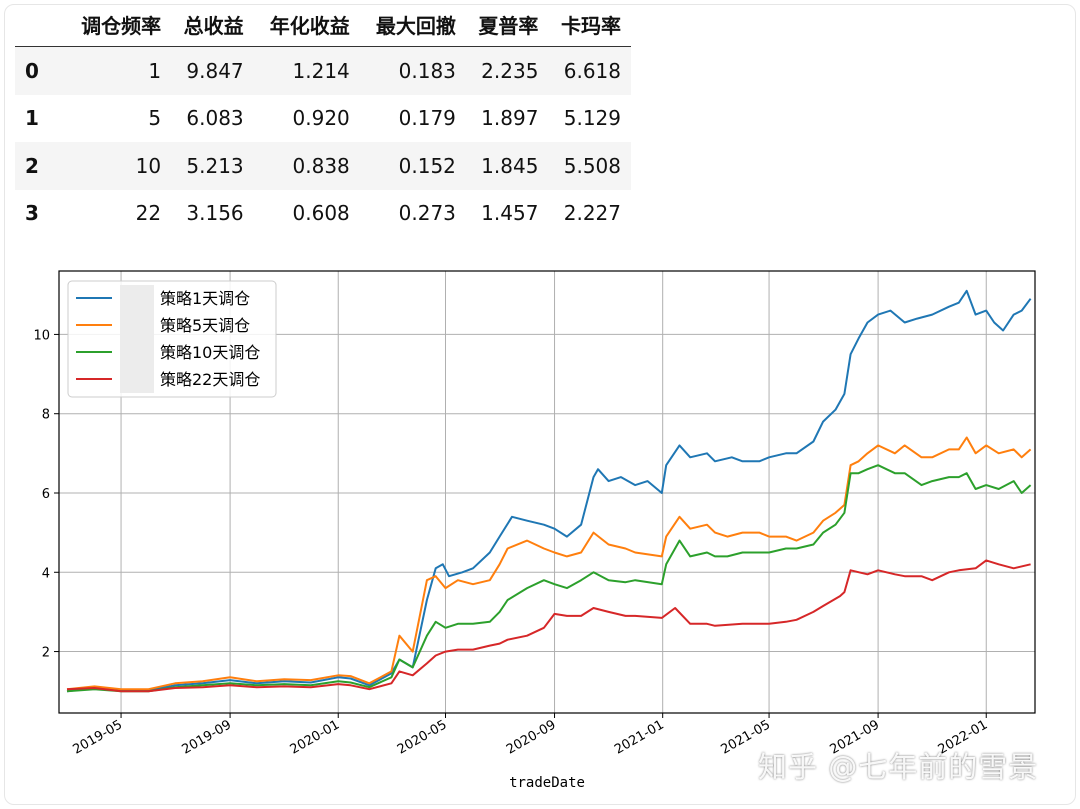  Describe the element at coordinates (427, 213) in the screenshot. I see `table-cell: 0.273` at that location.